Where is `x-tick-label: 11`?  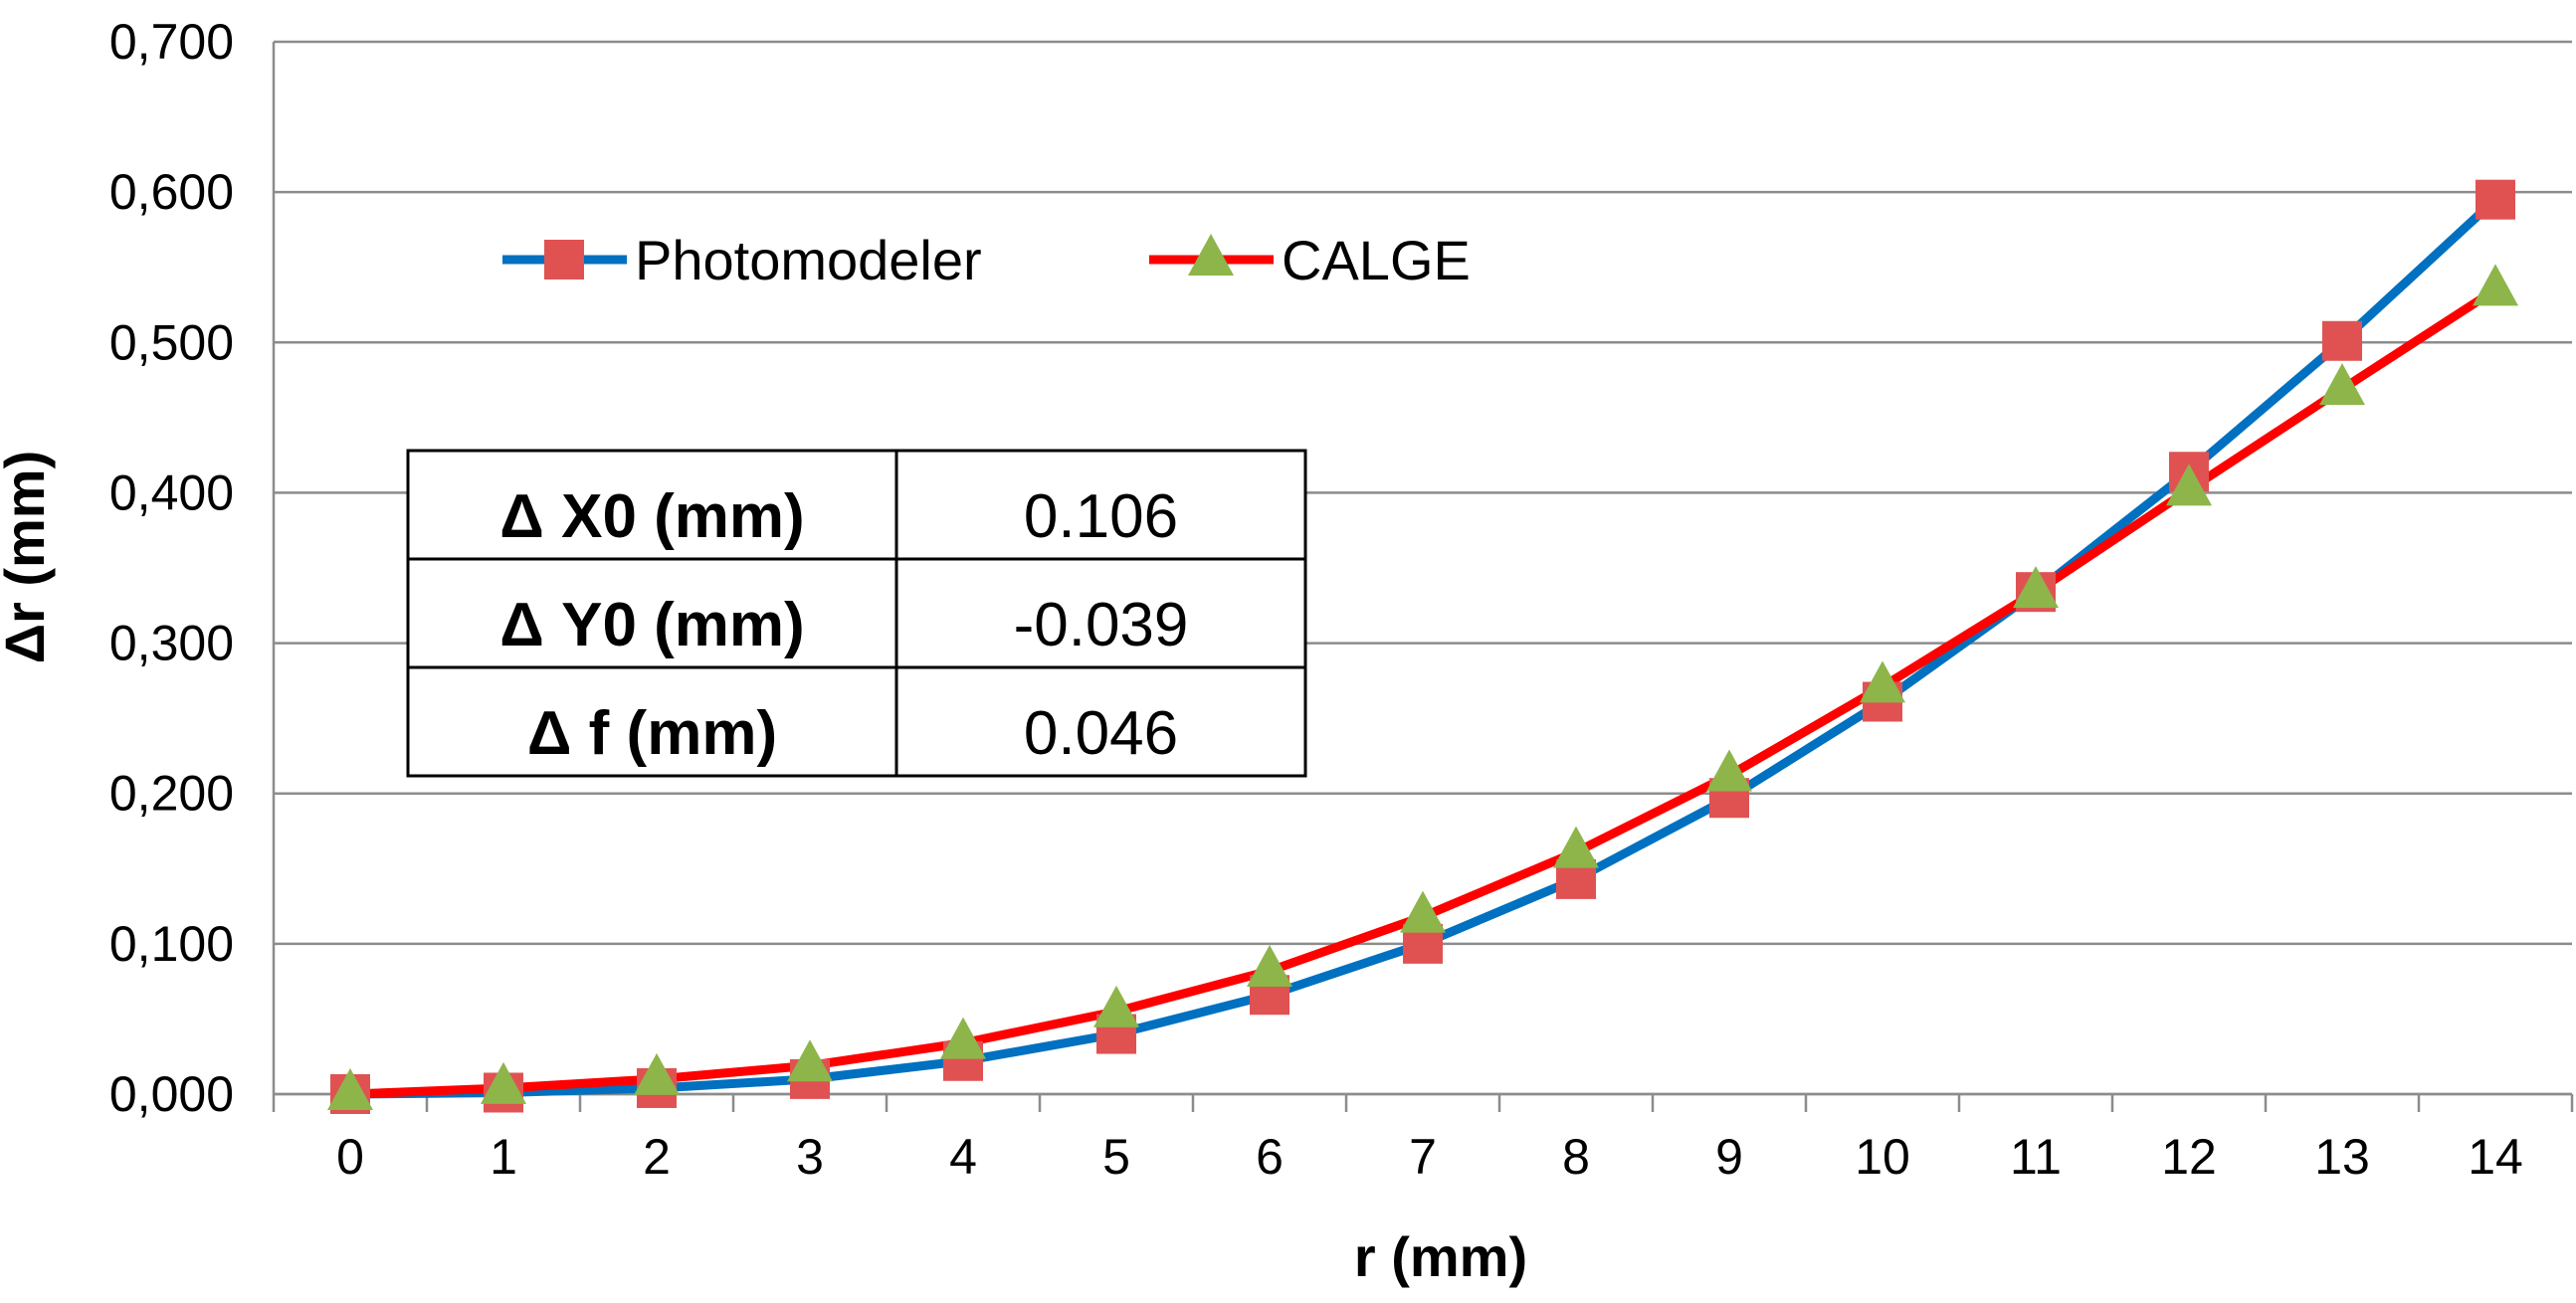
x-tick-label: 11 is located at coordinates (2036, 1157).